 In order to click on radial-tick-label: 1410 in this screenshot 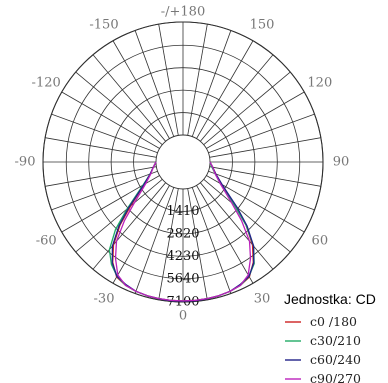, I will do `click(182, 211)`.